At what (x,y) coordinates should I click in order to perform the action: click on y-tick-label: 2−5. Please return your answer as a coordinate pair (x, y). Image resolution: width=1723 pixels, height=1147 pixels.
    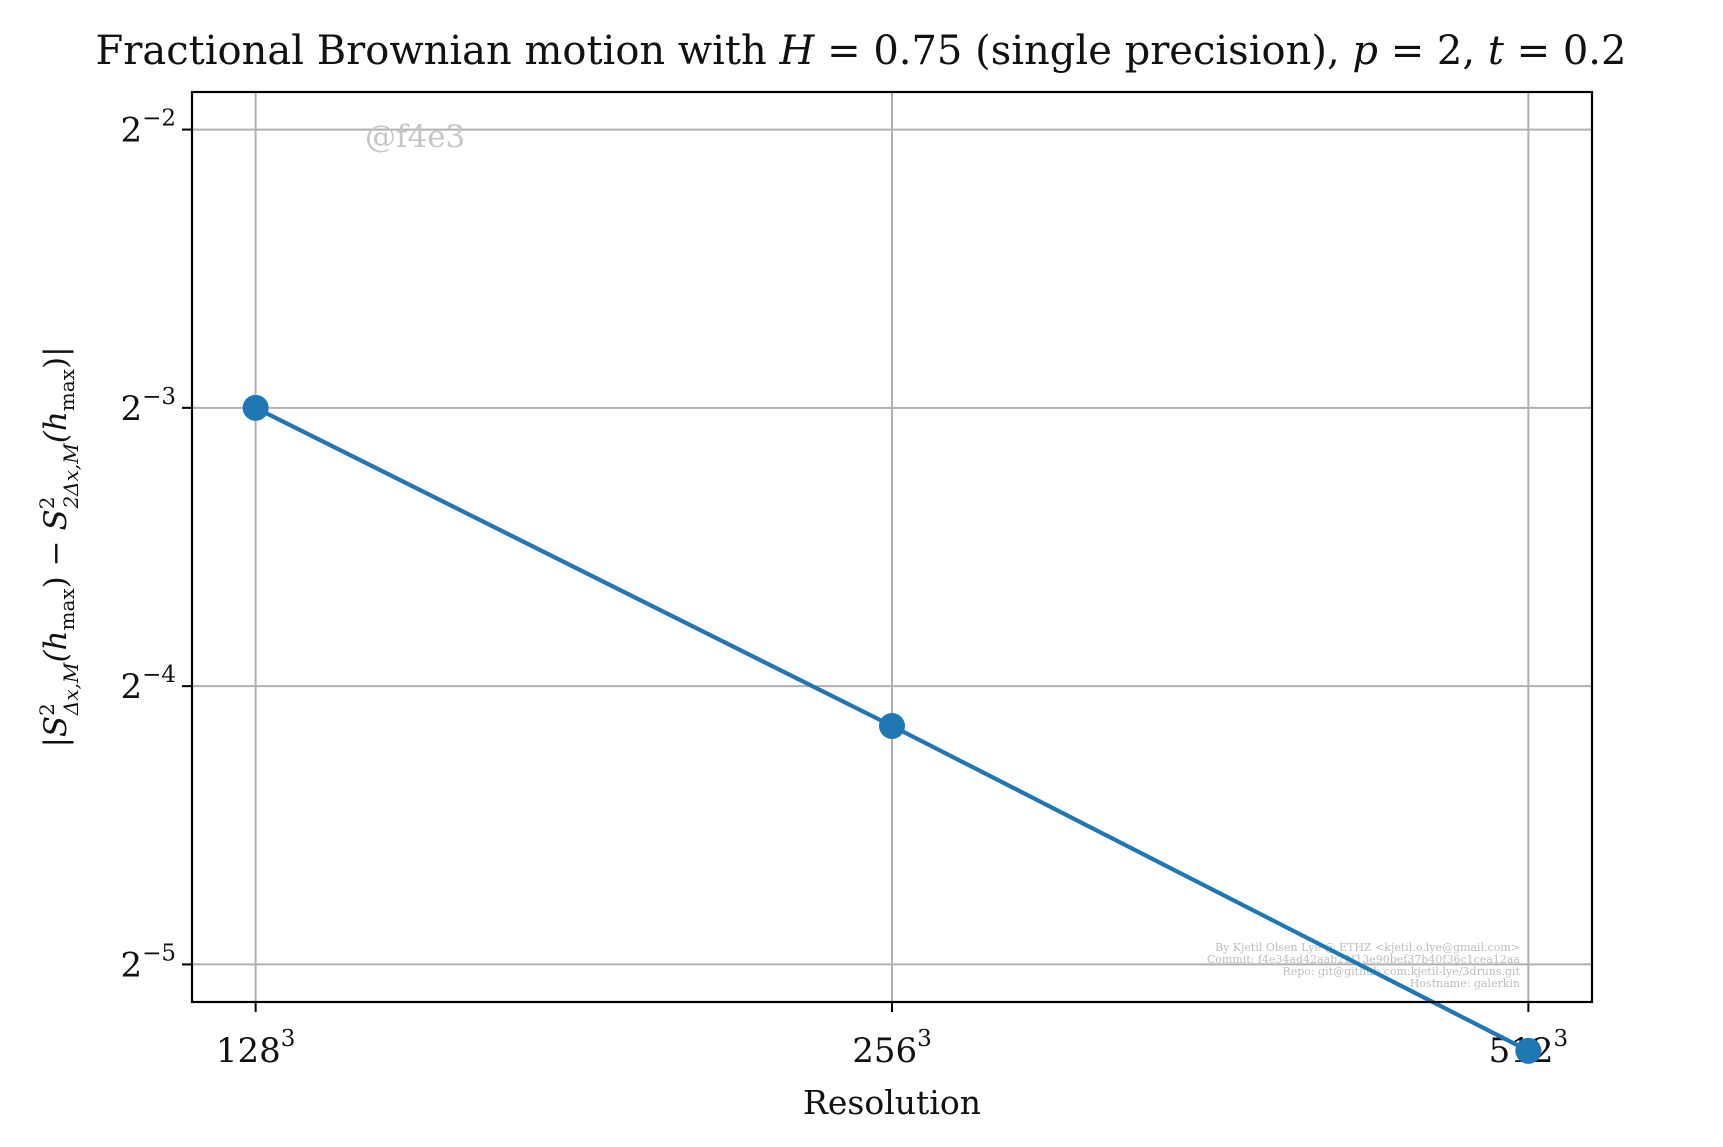
    Looking at the image, I should click on (148, 962).